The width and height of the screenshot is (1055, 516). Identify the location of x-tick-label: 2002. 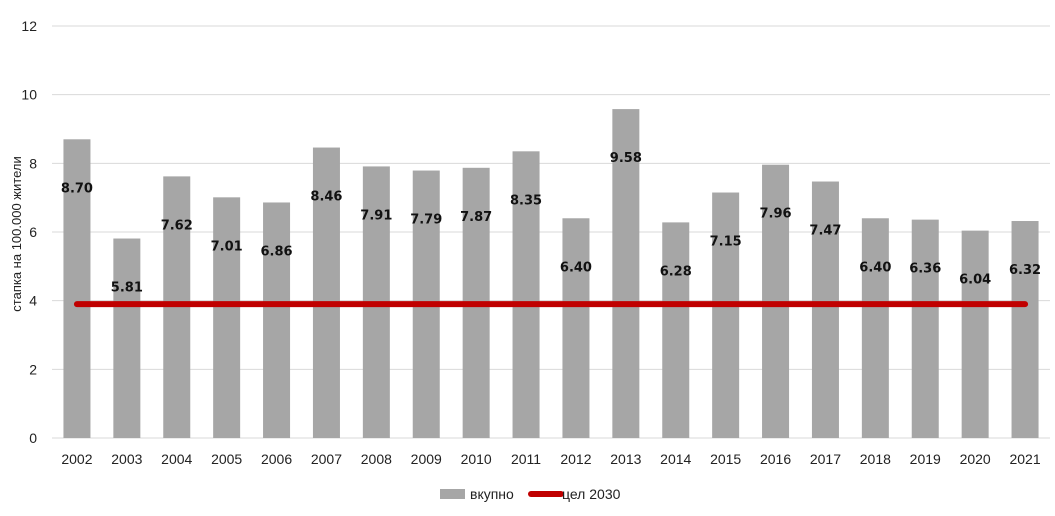
(76, 459).